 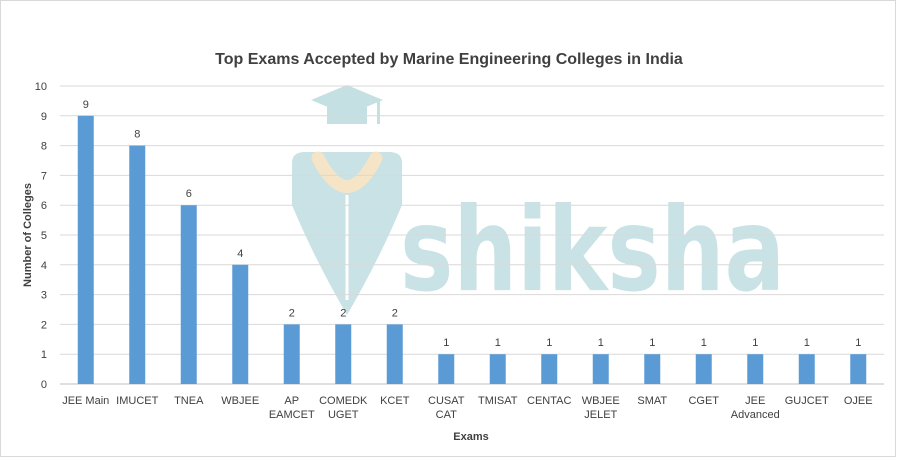 What do you see at coordinates (446, 408) in the screenshot?
I see `x-category-label: CUSAT CAT` at bounding box center [446, 408].